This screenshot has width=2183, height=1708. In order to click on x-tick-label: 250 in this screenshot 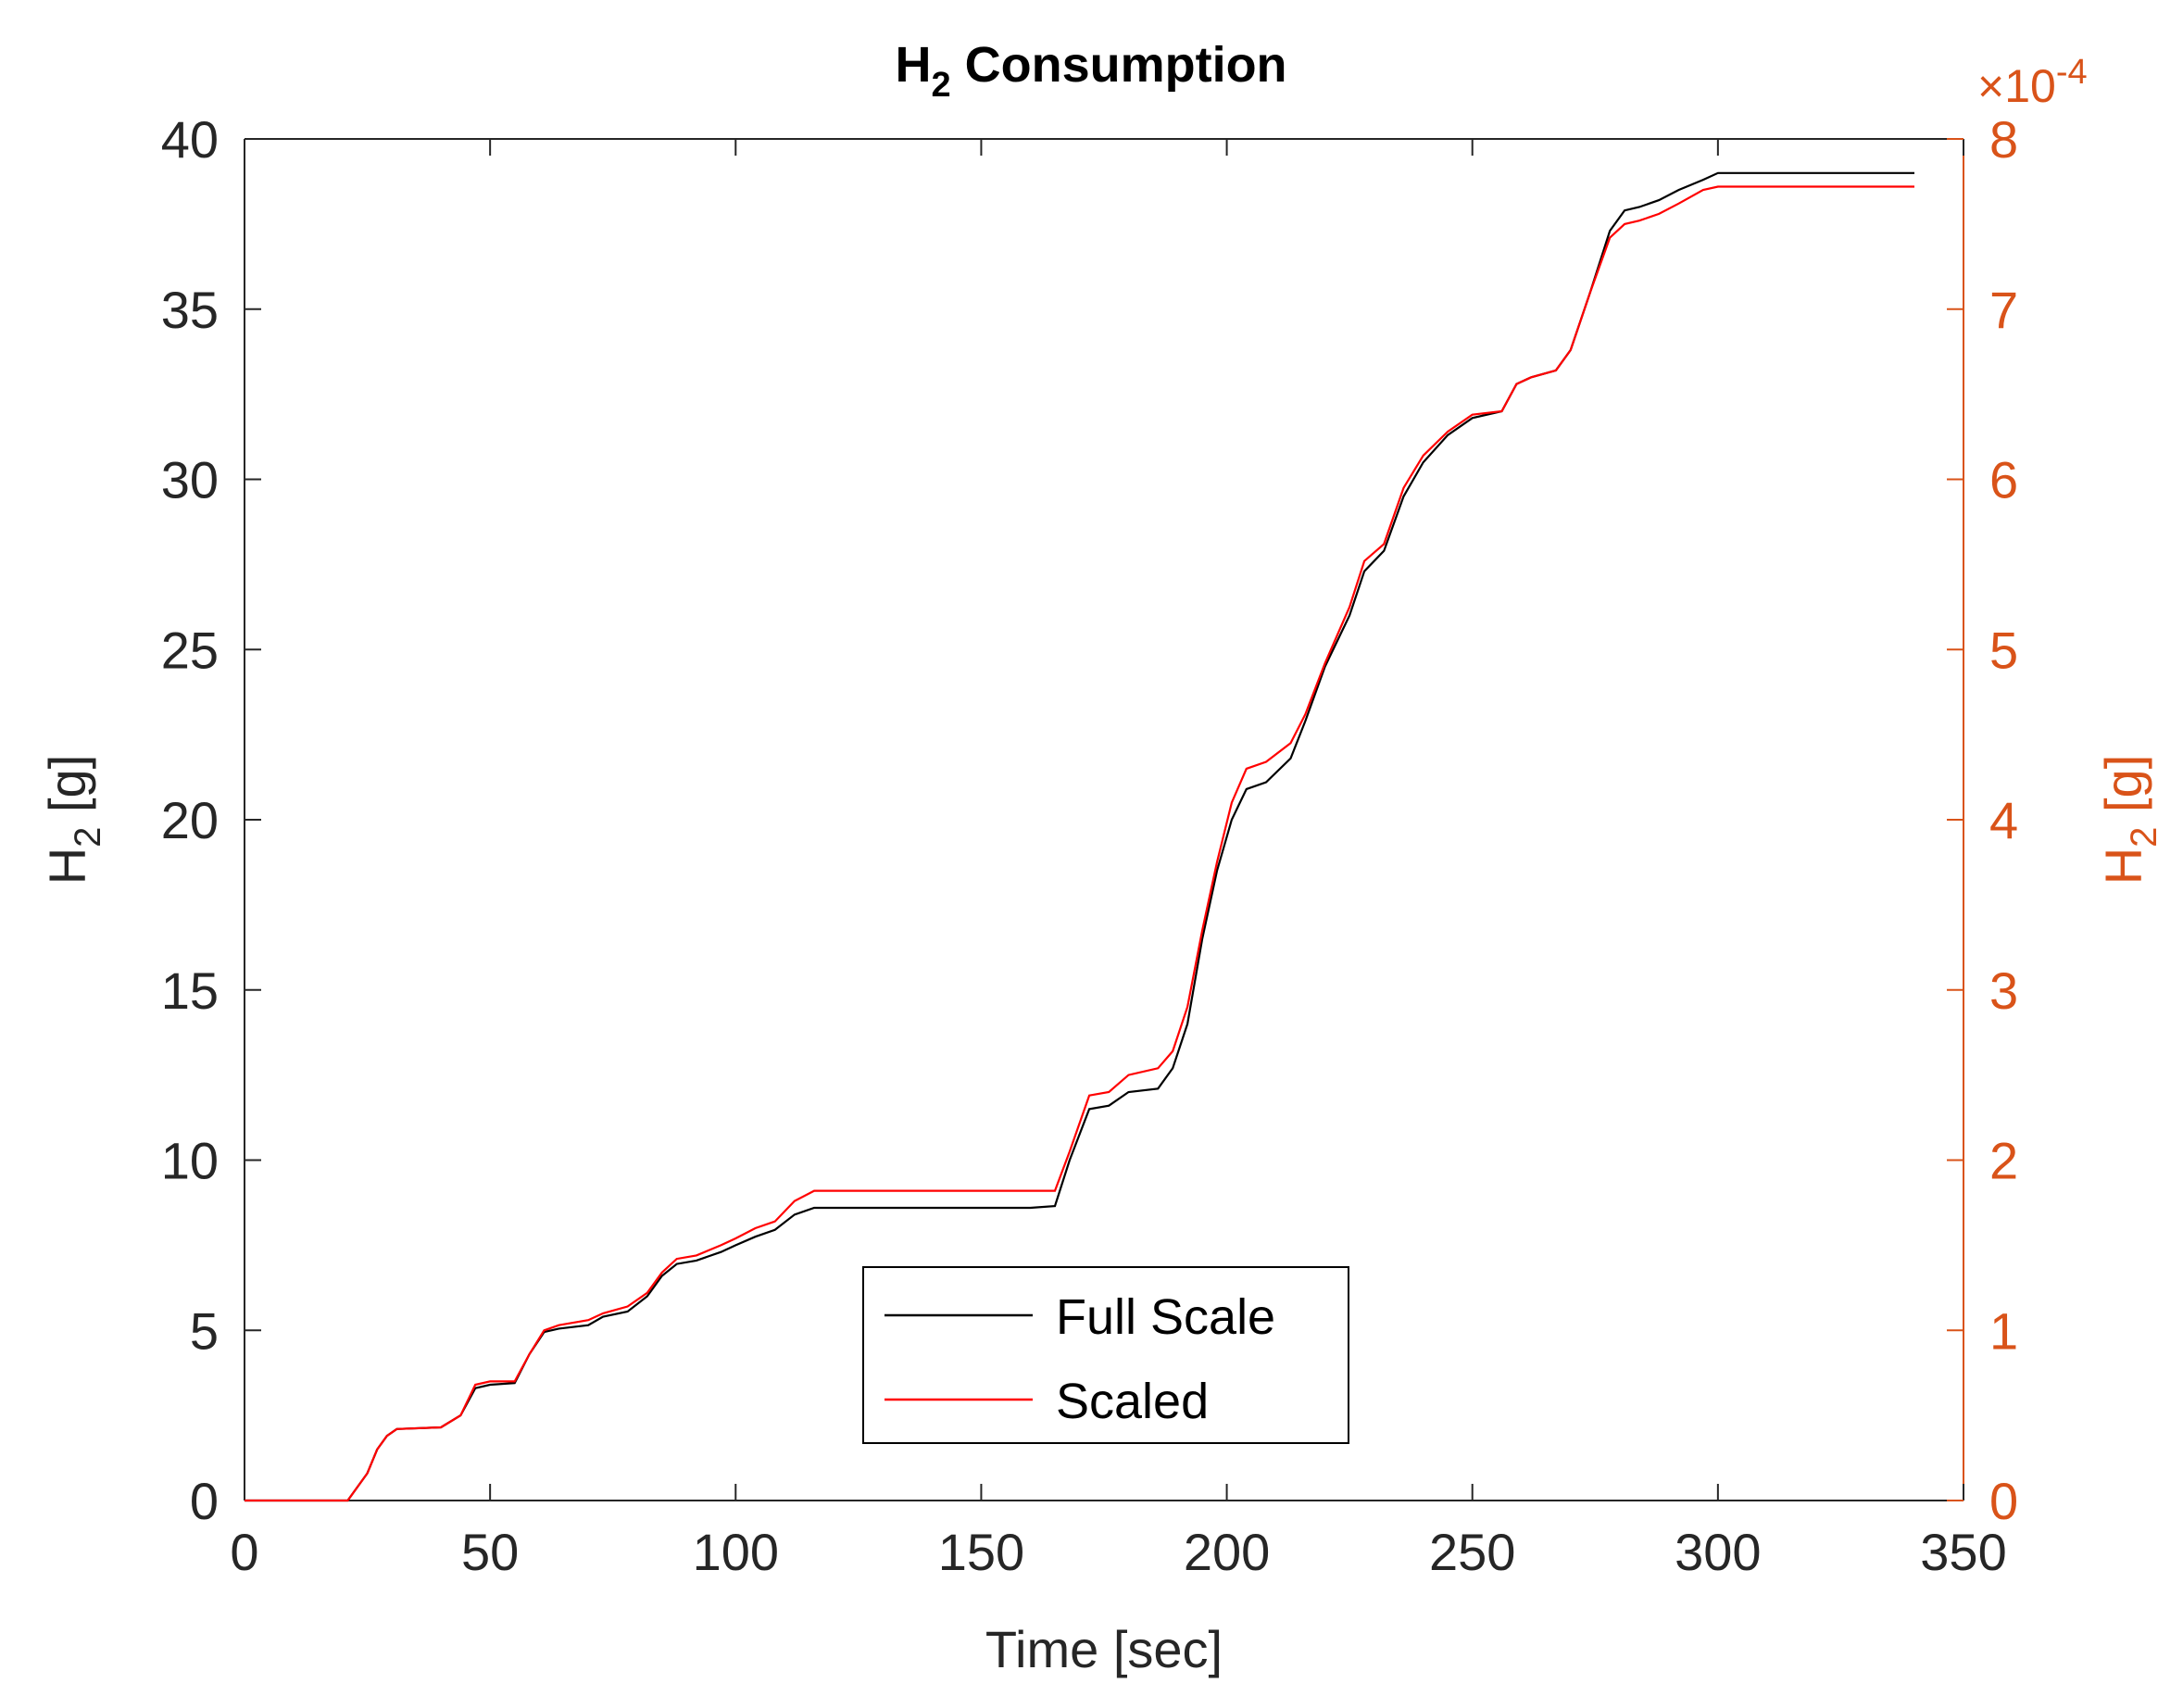, I will do `click(1472, 1552)`.